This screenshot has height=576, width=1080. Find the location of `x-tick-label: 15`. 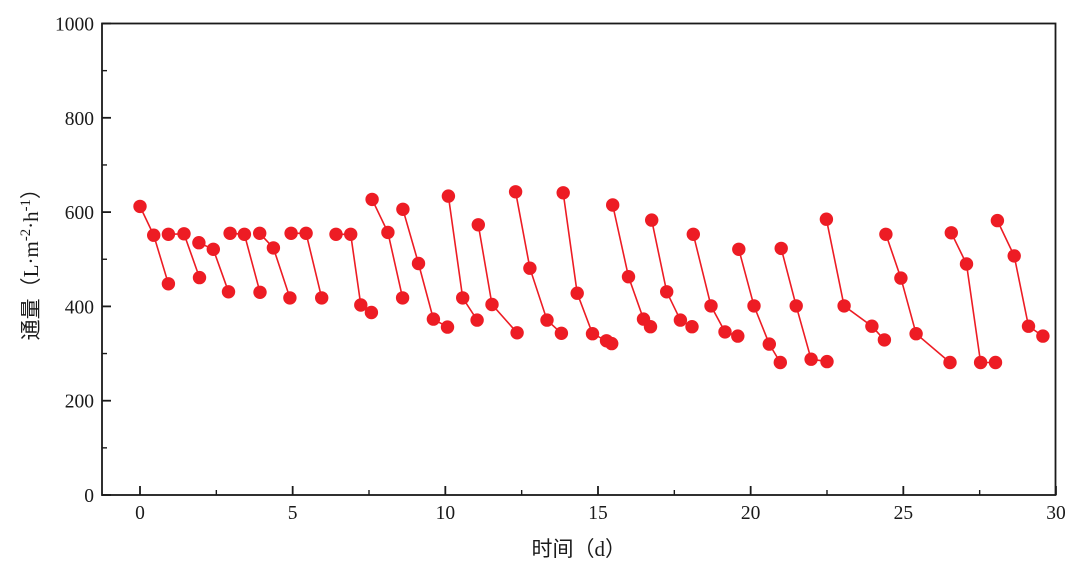

x-tick-label: 15 is located at coordinates (598, 513).